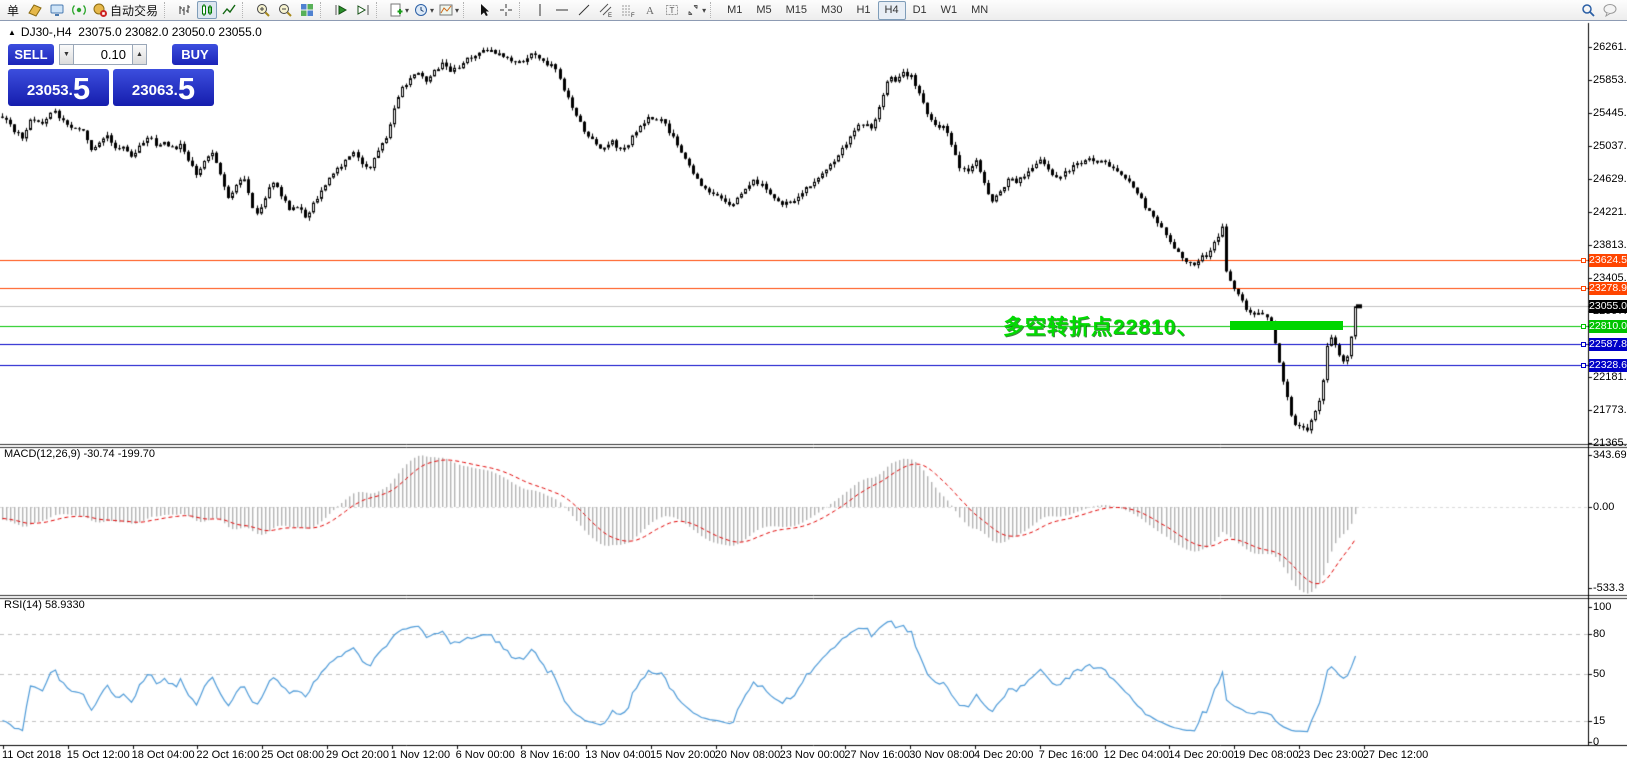  I want to click on templates-icon, so click(446, 10).